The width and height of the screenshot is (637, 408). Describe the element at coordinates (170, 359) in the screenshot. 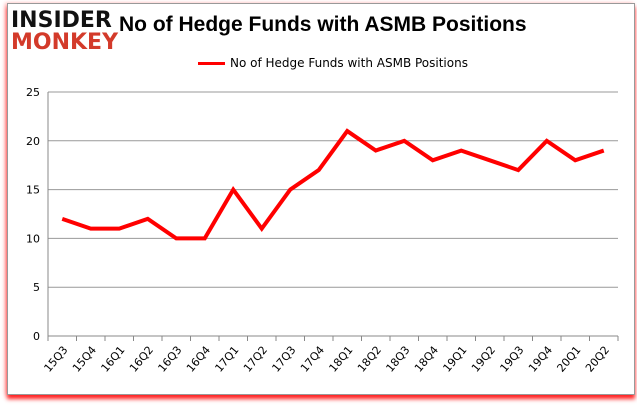

I see `x-tick-label: 16Q3` at that location.